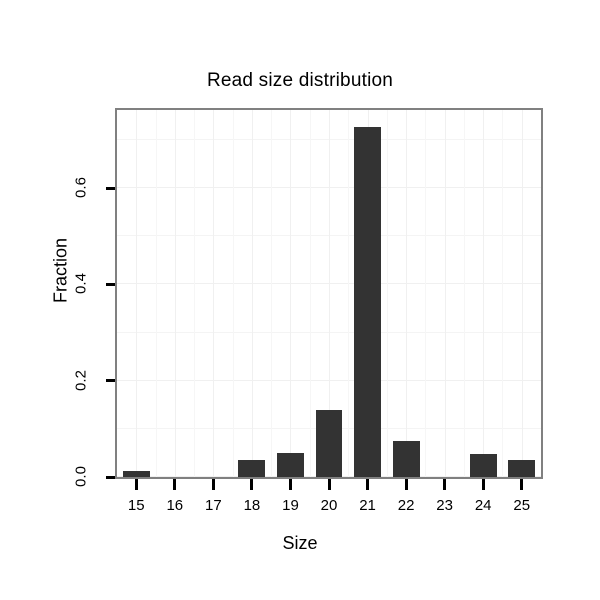 This screenshot has height=600, width=600. Describe the element at coordinates (329, 505) in the screenshot. I see `x-tick-label: 20` at that location.